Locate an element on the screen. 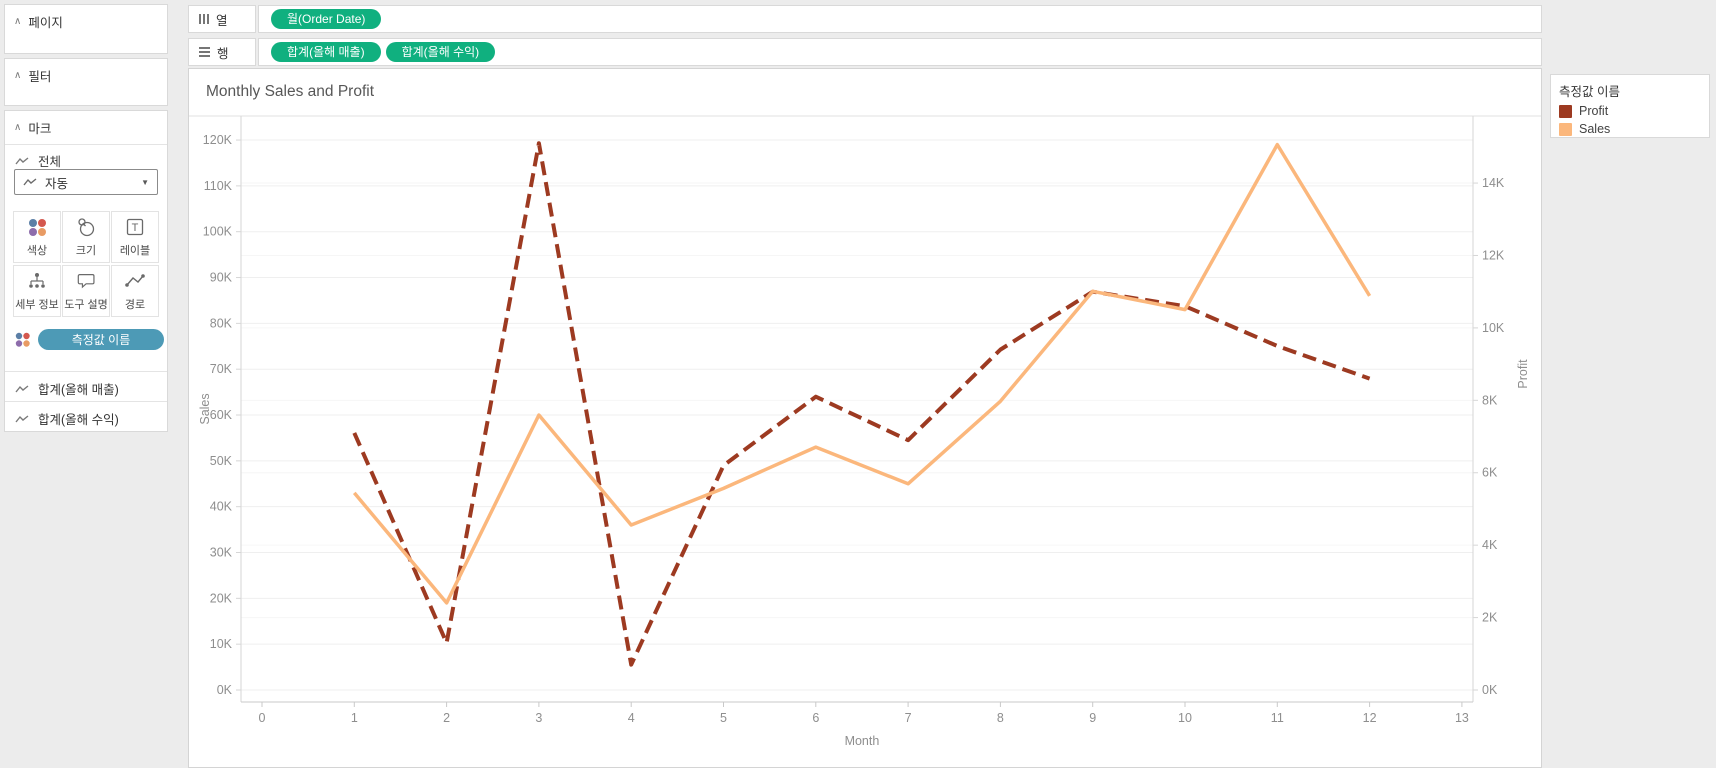 This screenshot has width=1716, height=768. tooltip-button: 도구 설명 is located at coordinates (86, 291).